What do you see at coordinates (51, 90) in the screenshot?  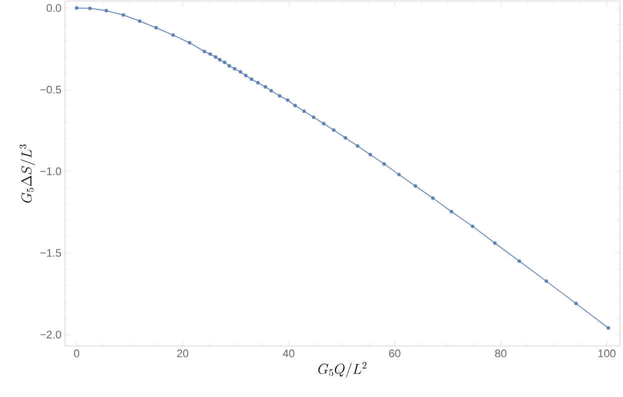 I see `y-tick-label: −0.5` at bounding box center [51, 90].